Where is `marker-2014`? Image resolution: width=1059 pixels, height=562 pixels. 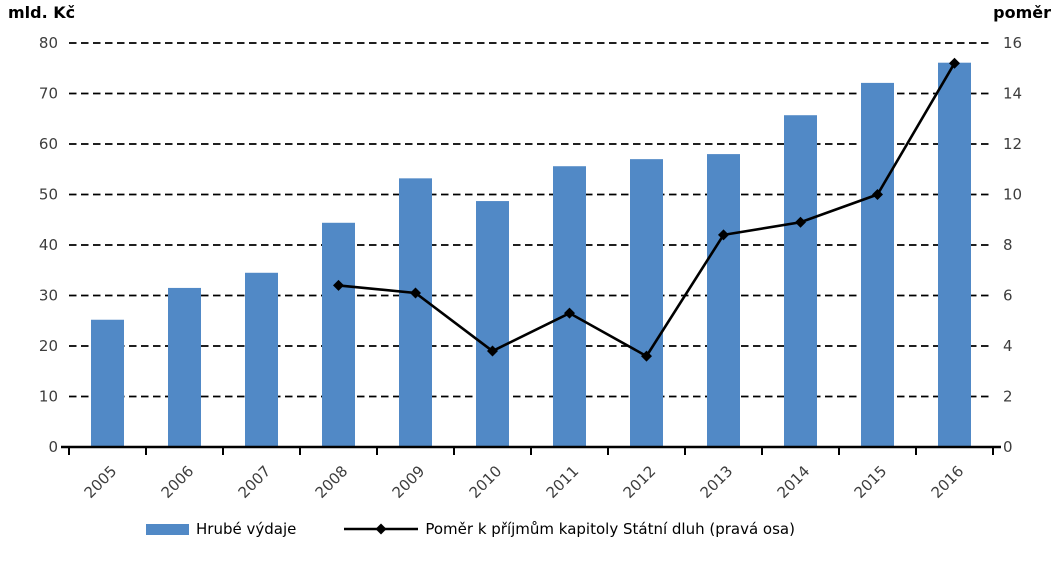
marker-2014 is located at coordinates (800, 222).